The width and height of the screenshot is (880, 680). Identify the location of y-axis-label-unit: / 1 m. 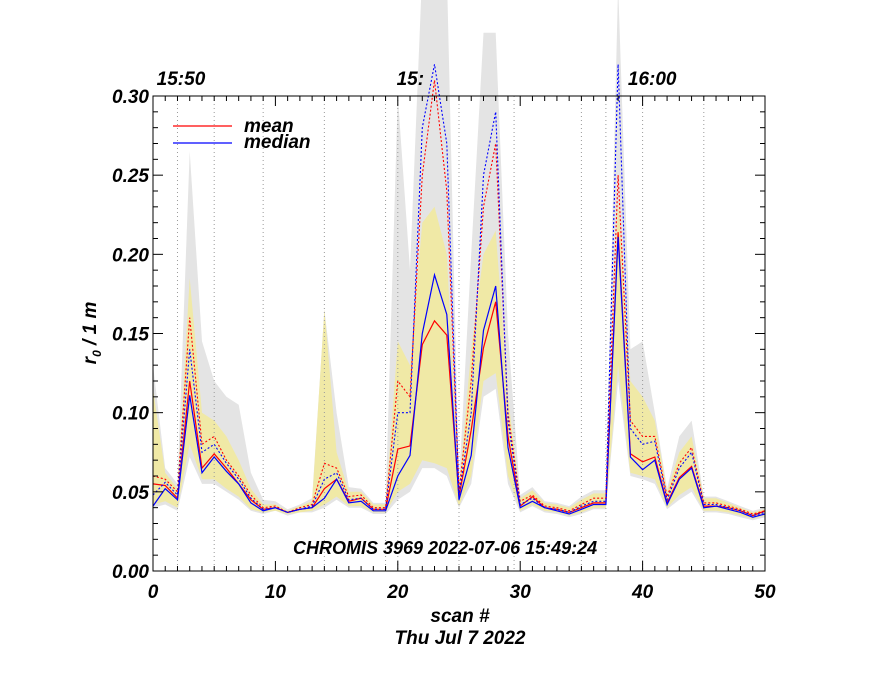
(90, 326).